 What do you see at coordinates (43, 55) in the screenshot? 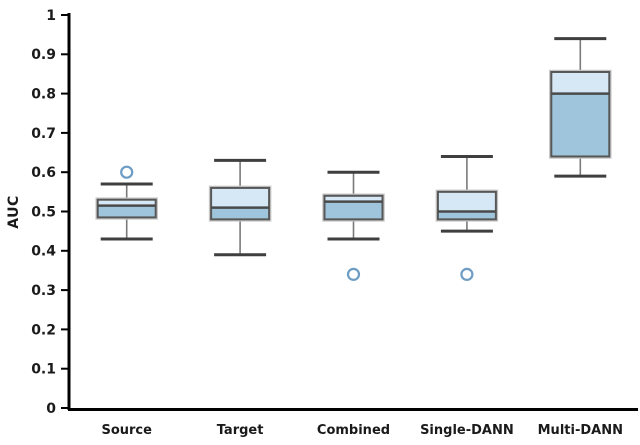
I see `y-tick-label: 0.9` at bounding box center [43, 55].